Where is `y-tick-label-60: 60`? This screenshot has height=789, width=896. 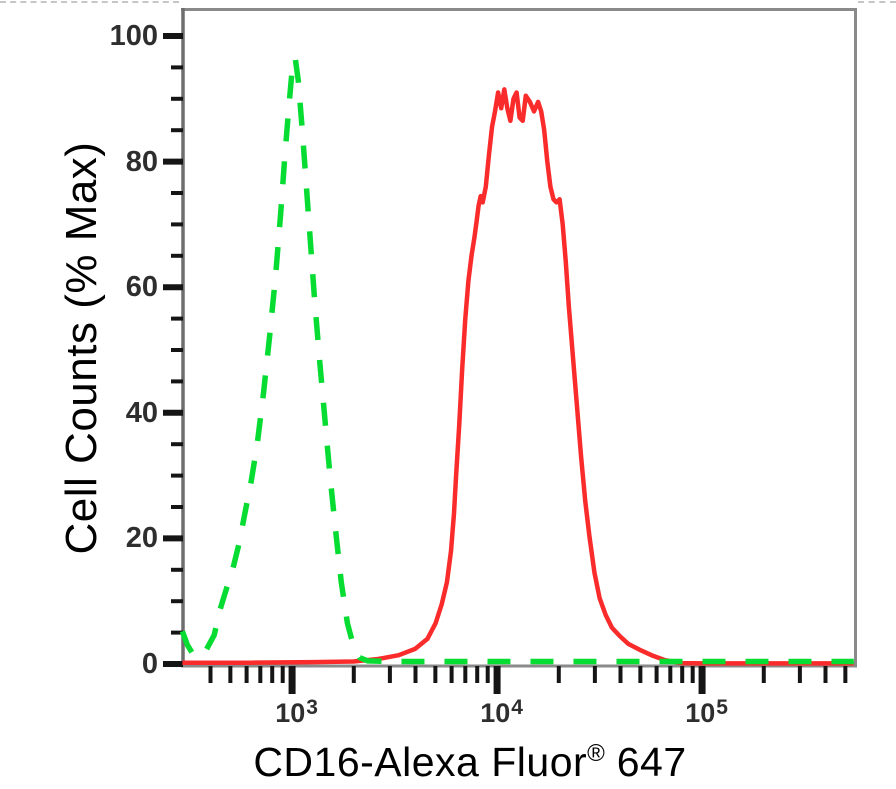 y-tick-label-60: 60 is located at coordinates (141, 287).